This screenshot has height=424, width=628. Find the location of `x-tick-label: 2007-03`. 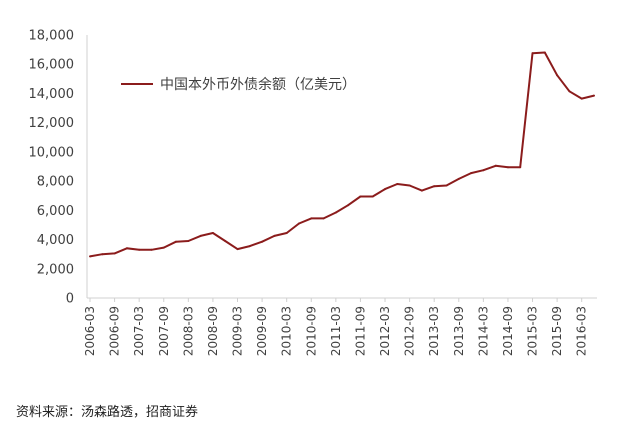

x-tick-label: 2007-03 is located at coordinates (139, 331).